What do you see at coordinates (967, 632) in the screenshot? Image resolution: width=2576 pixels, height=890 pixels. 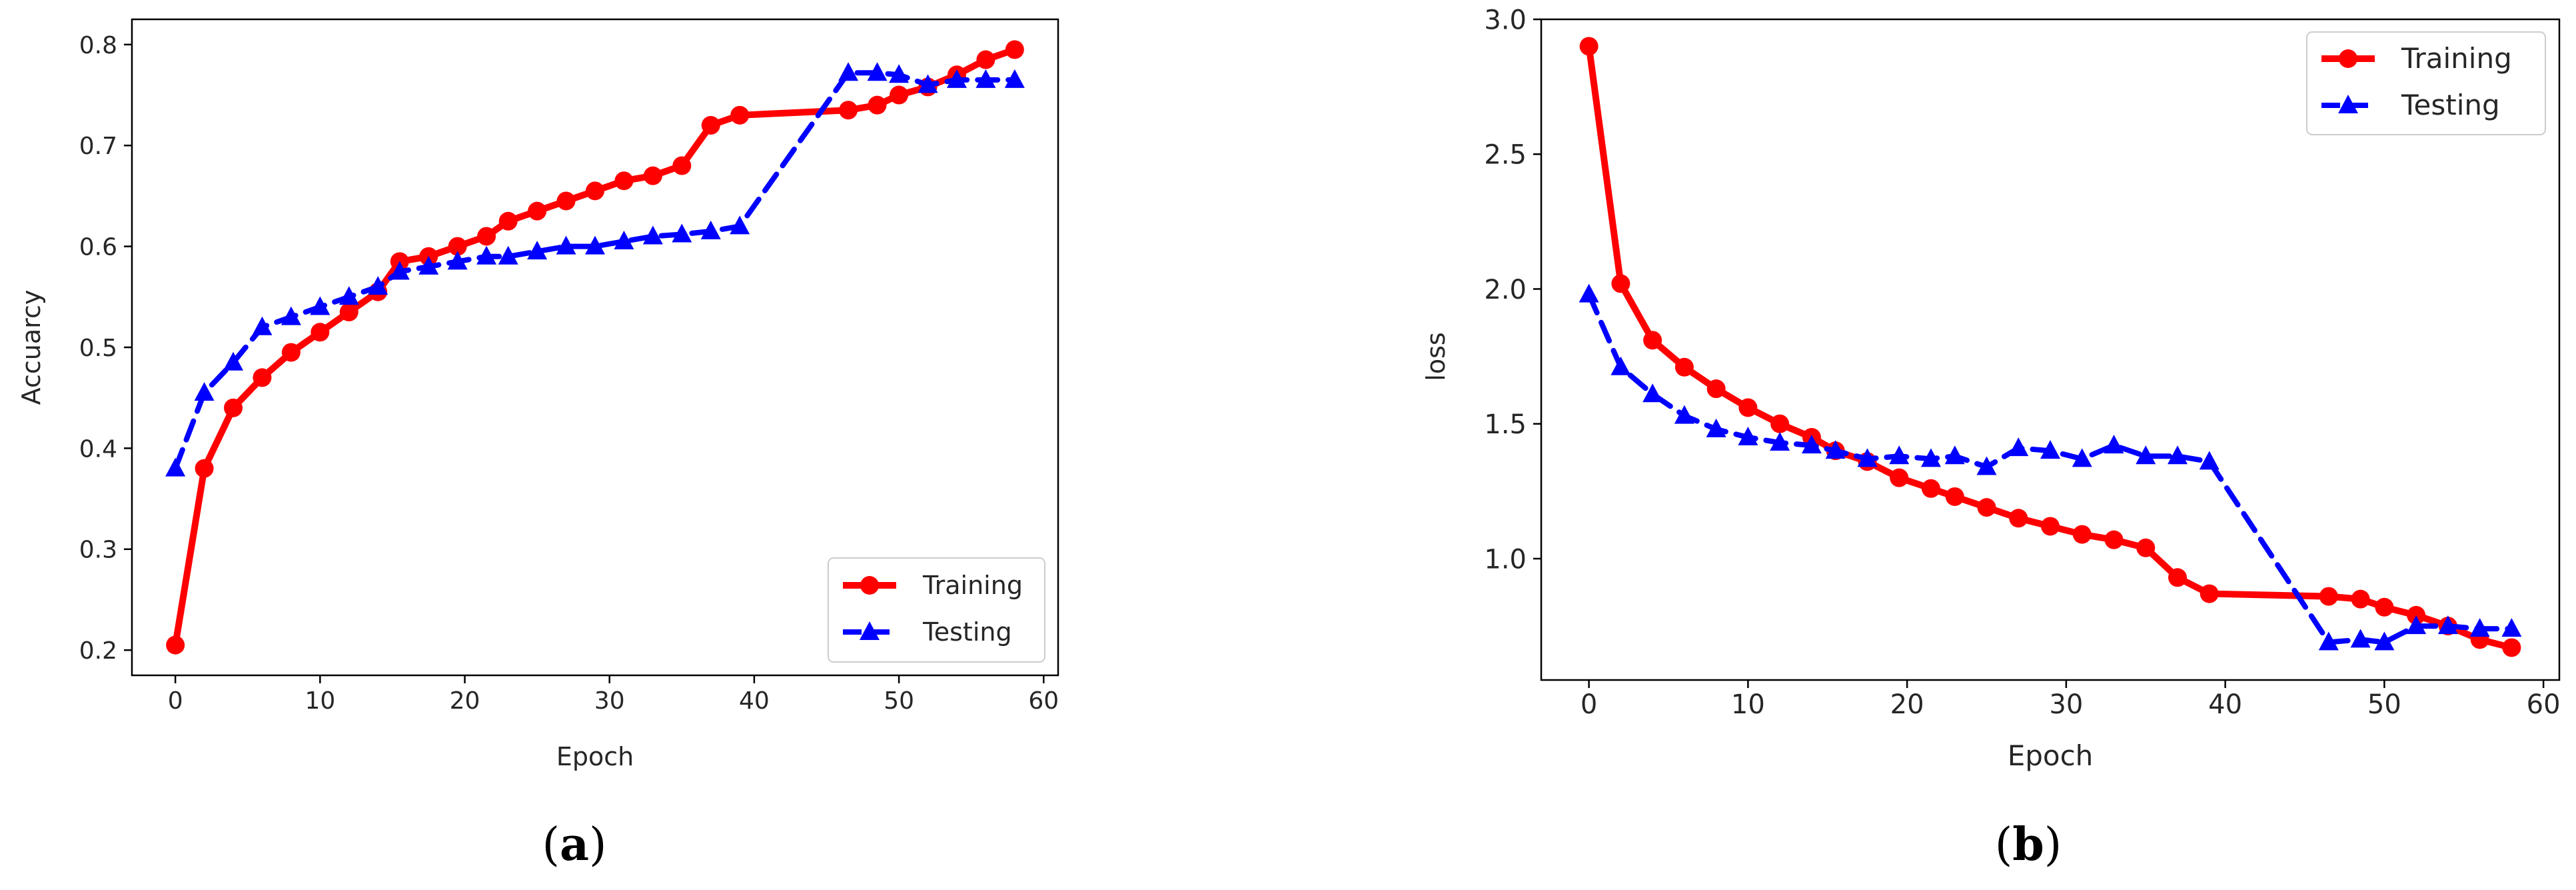 I see `legend-label-testing-a: Testing` at bounding box center [967, 632].